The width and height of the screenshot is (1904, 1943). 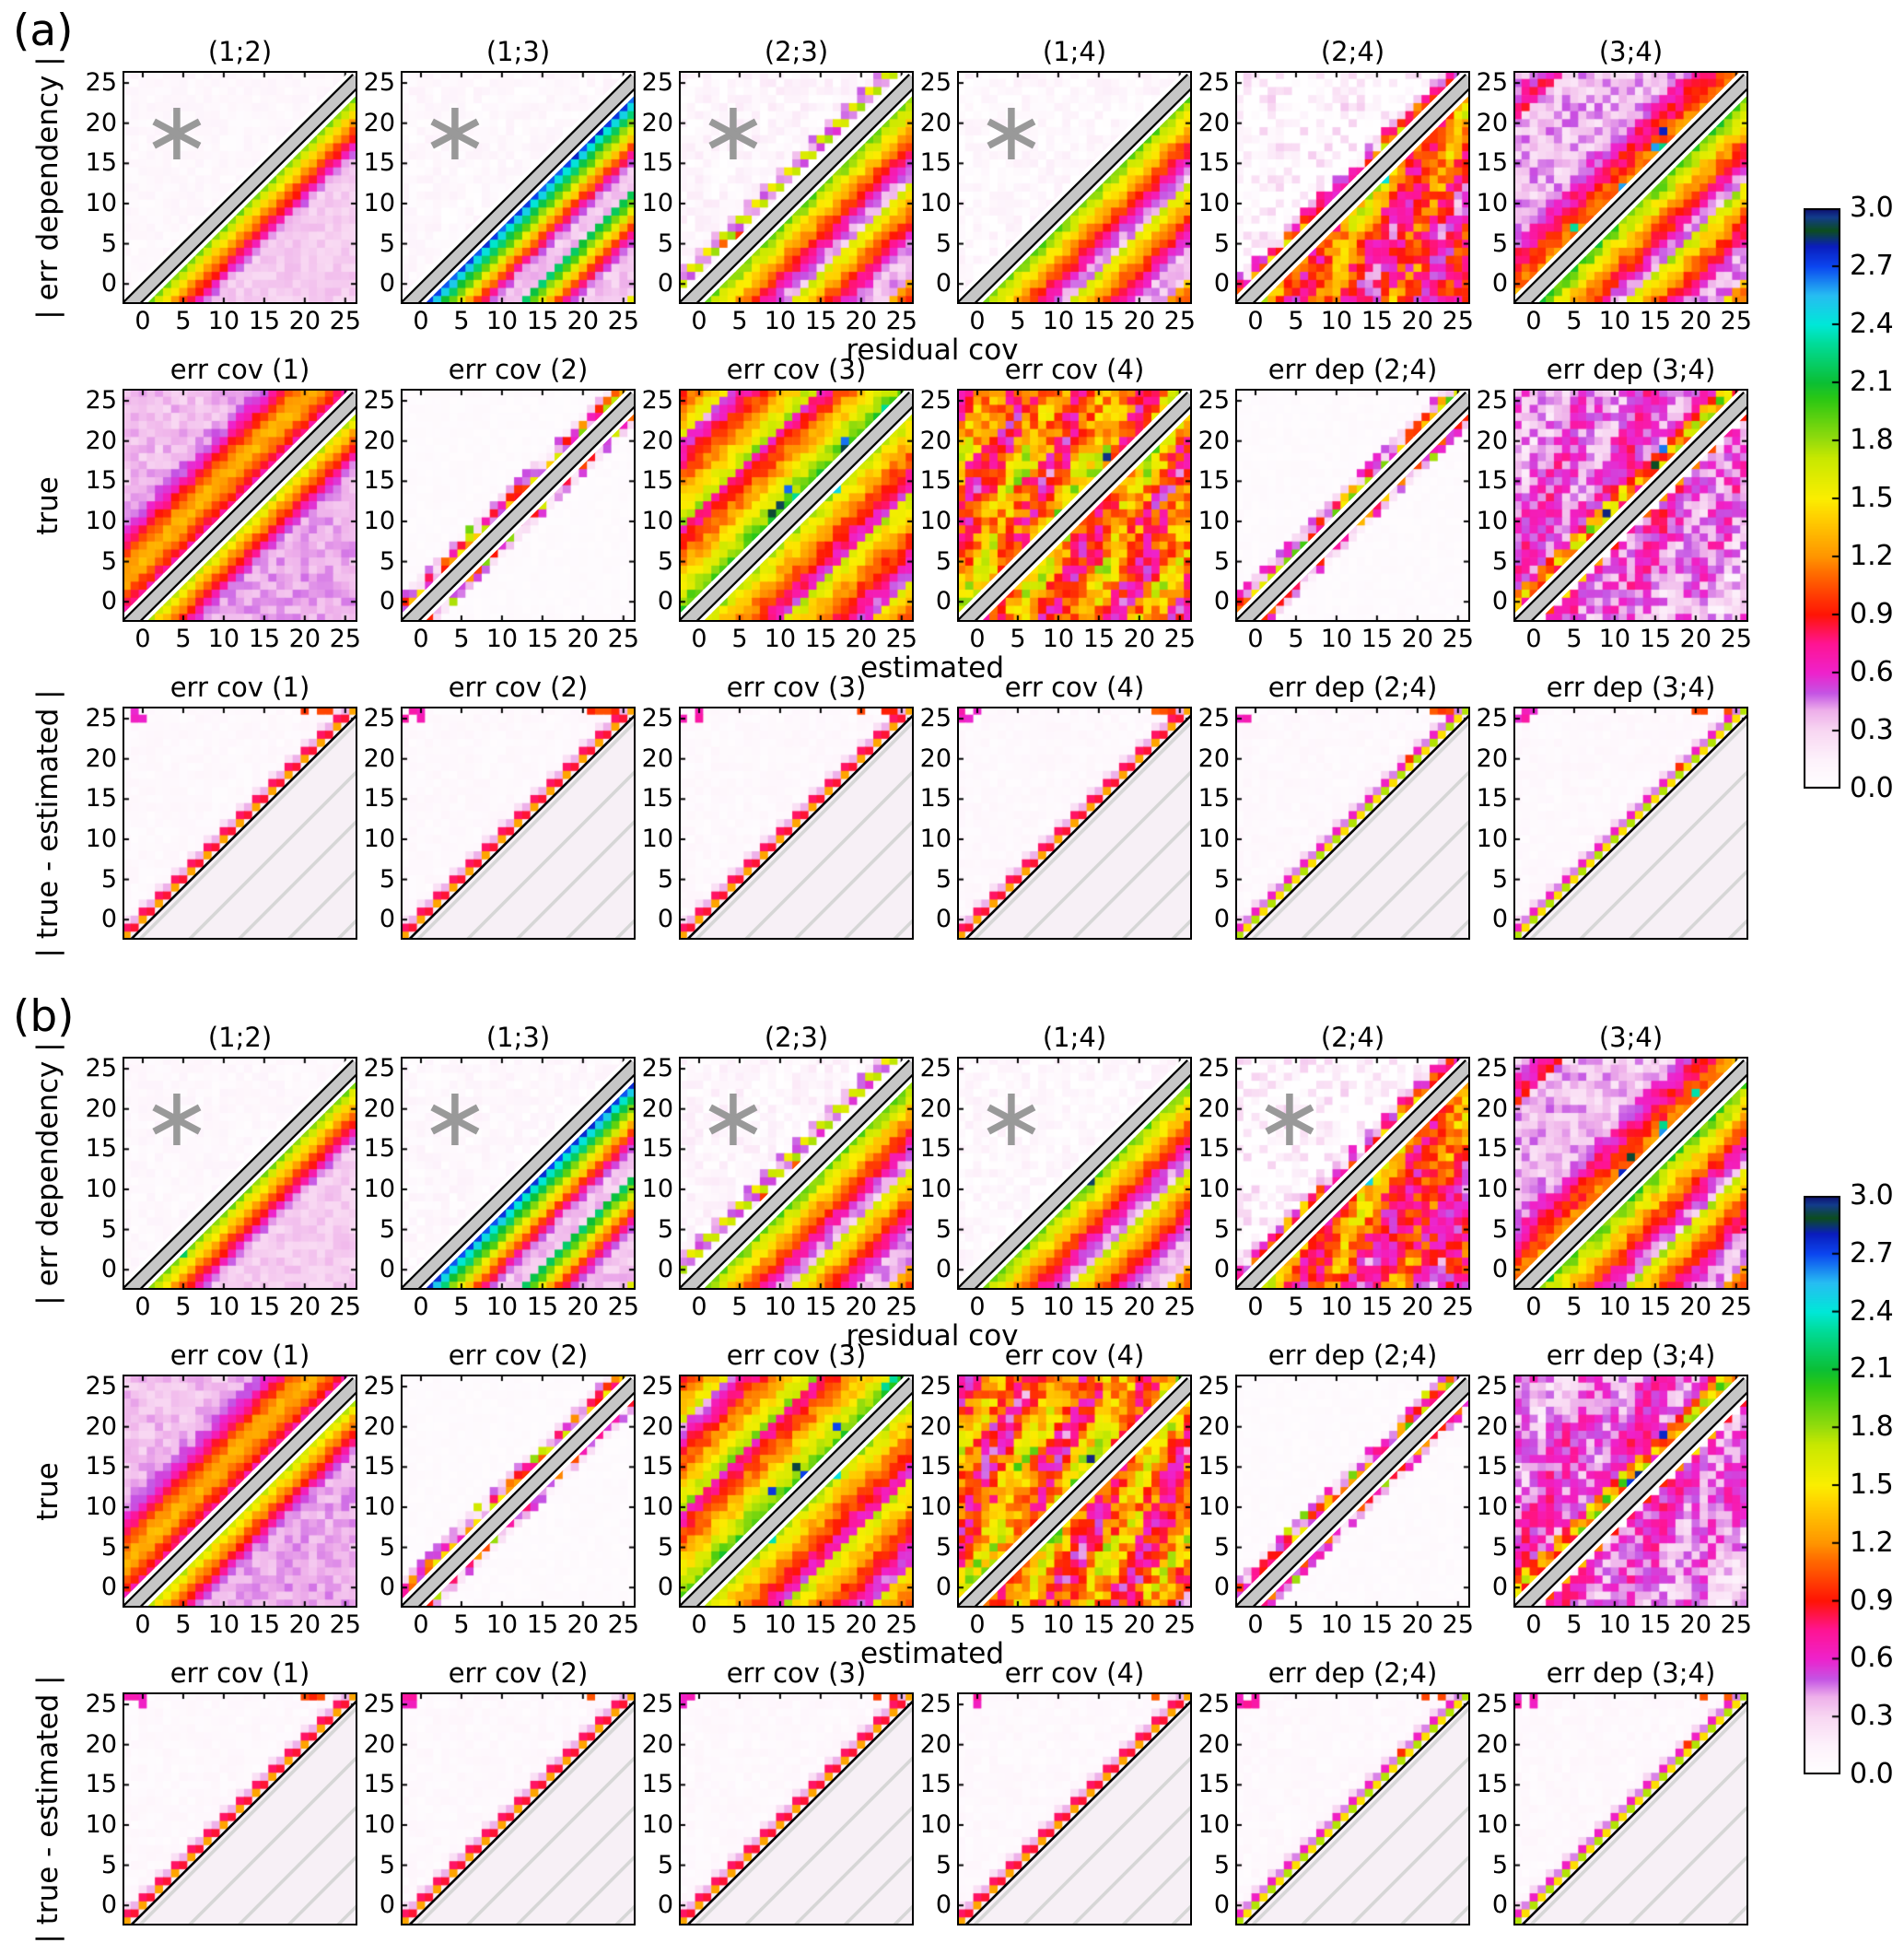 What do you see at coordinates (1352, 1037) in the screenshot?
I see `subplot-title: (2;4)` at bounding box center [1352, 1037].